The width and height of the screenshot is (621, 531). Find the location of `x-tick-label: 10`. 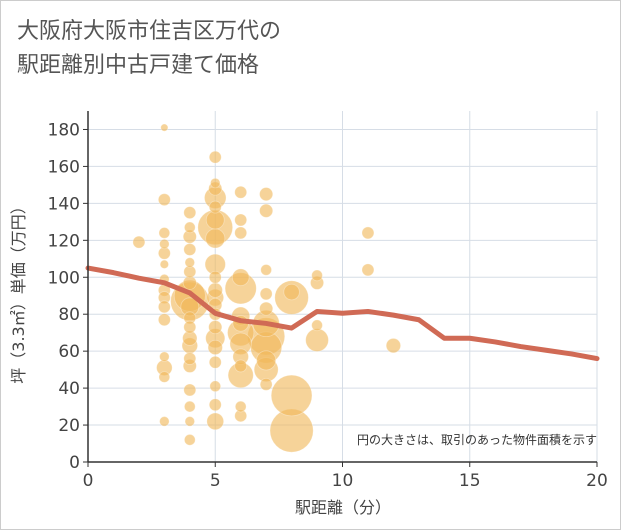

x-tick-label: 10 is located at coordinates (343, 481).